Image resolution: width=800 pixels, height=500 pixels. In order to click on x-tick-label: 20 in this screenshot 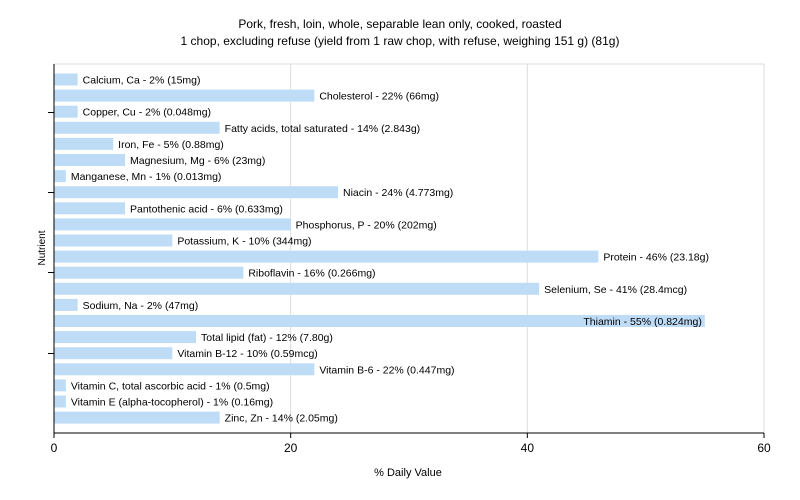, I will do `click(291, 448)`.